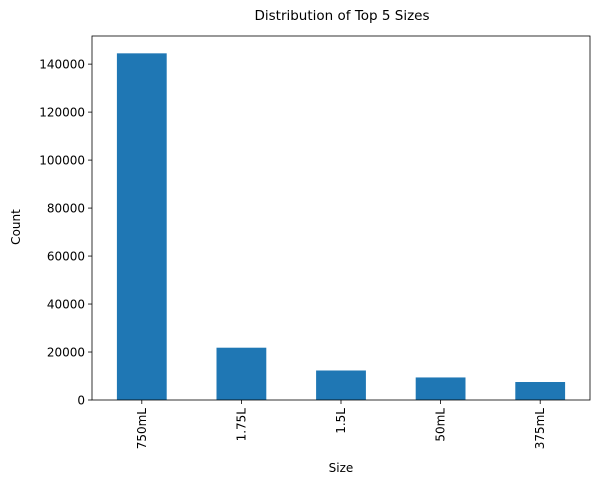  I want to click on bar-1-75l, so click(241, 373).